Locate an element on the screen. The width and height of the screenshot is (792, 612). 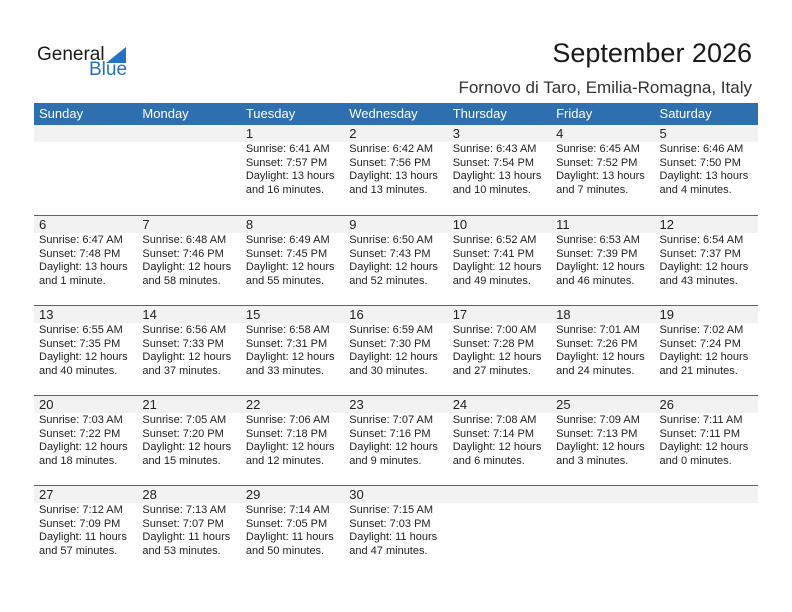
sunset-text: Sunset: 7:11 PM is located at coordinates (700, 433).